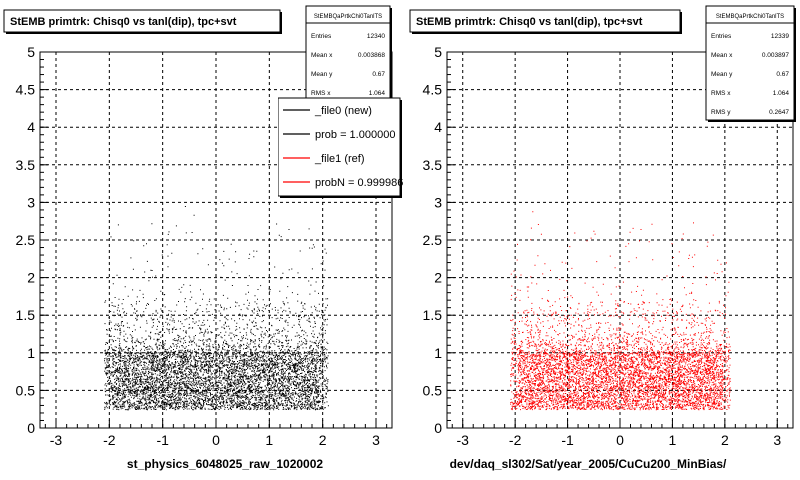  I want to click on stats-label: RMS y, so click(721, 112).